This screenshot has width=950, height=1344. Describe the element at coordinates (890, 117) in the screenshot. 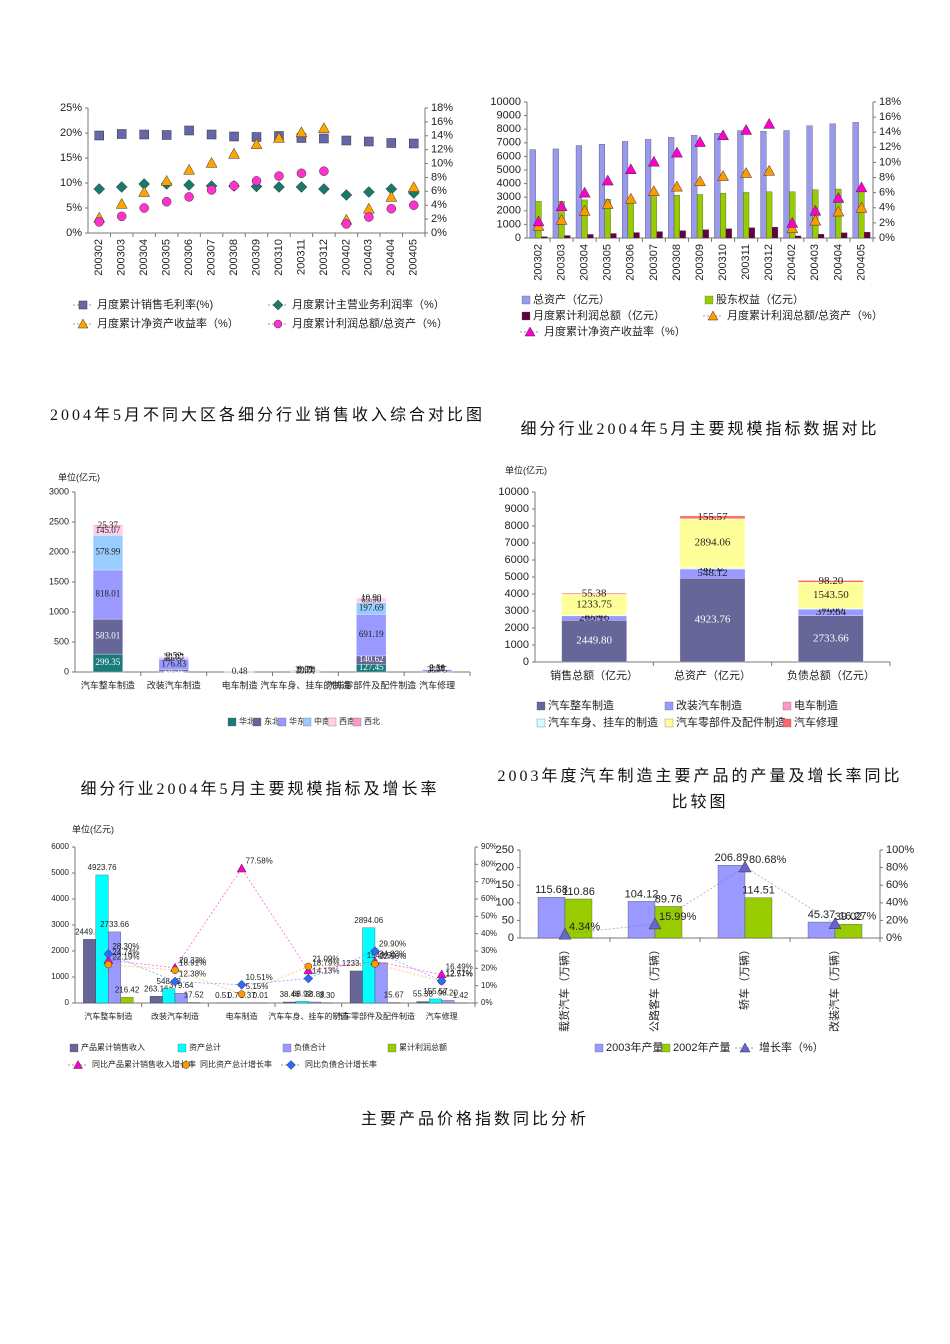

I see `tick-label: 16%` at that location.